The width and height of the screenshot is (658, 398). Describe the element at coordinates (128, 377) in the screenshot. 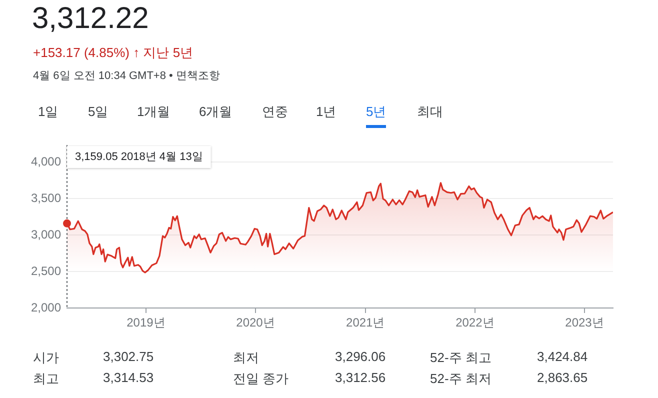

I see `text: 3,314.53` at that location.